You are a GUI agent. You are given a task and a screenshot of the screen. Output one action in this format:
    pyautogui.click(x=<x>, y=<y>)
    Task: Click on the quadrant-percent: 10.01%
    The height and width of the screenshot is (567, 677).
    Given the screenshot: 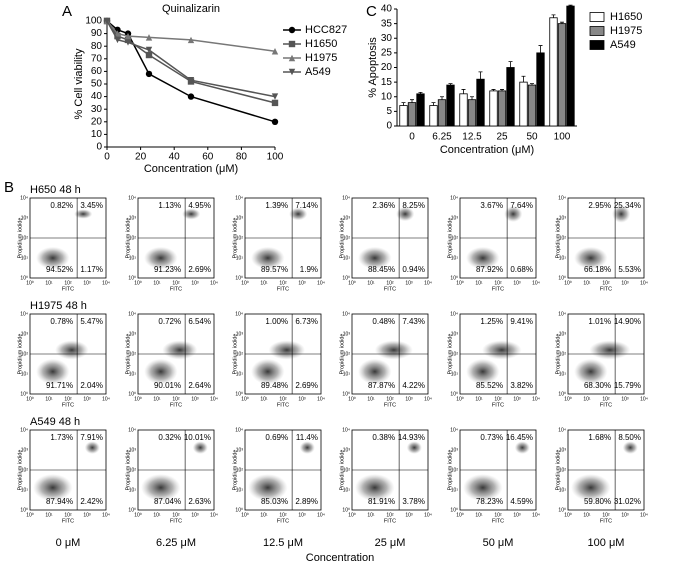 What is the action you would take?
    pyautogui.click(x=197, y=437)
    